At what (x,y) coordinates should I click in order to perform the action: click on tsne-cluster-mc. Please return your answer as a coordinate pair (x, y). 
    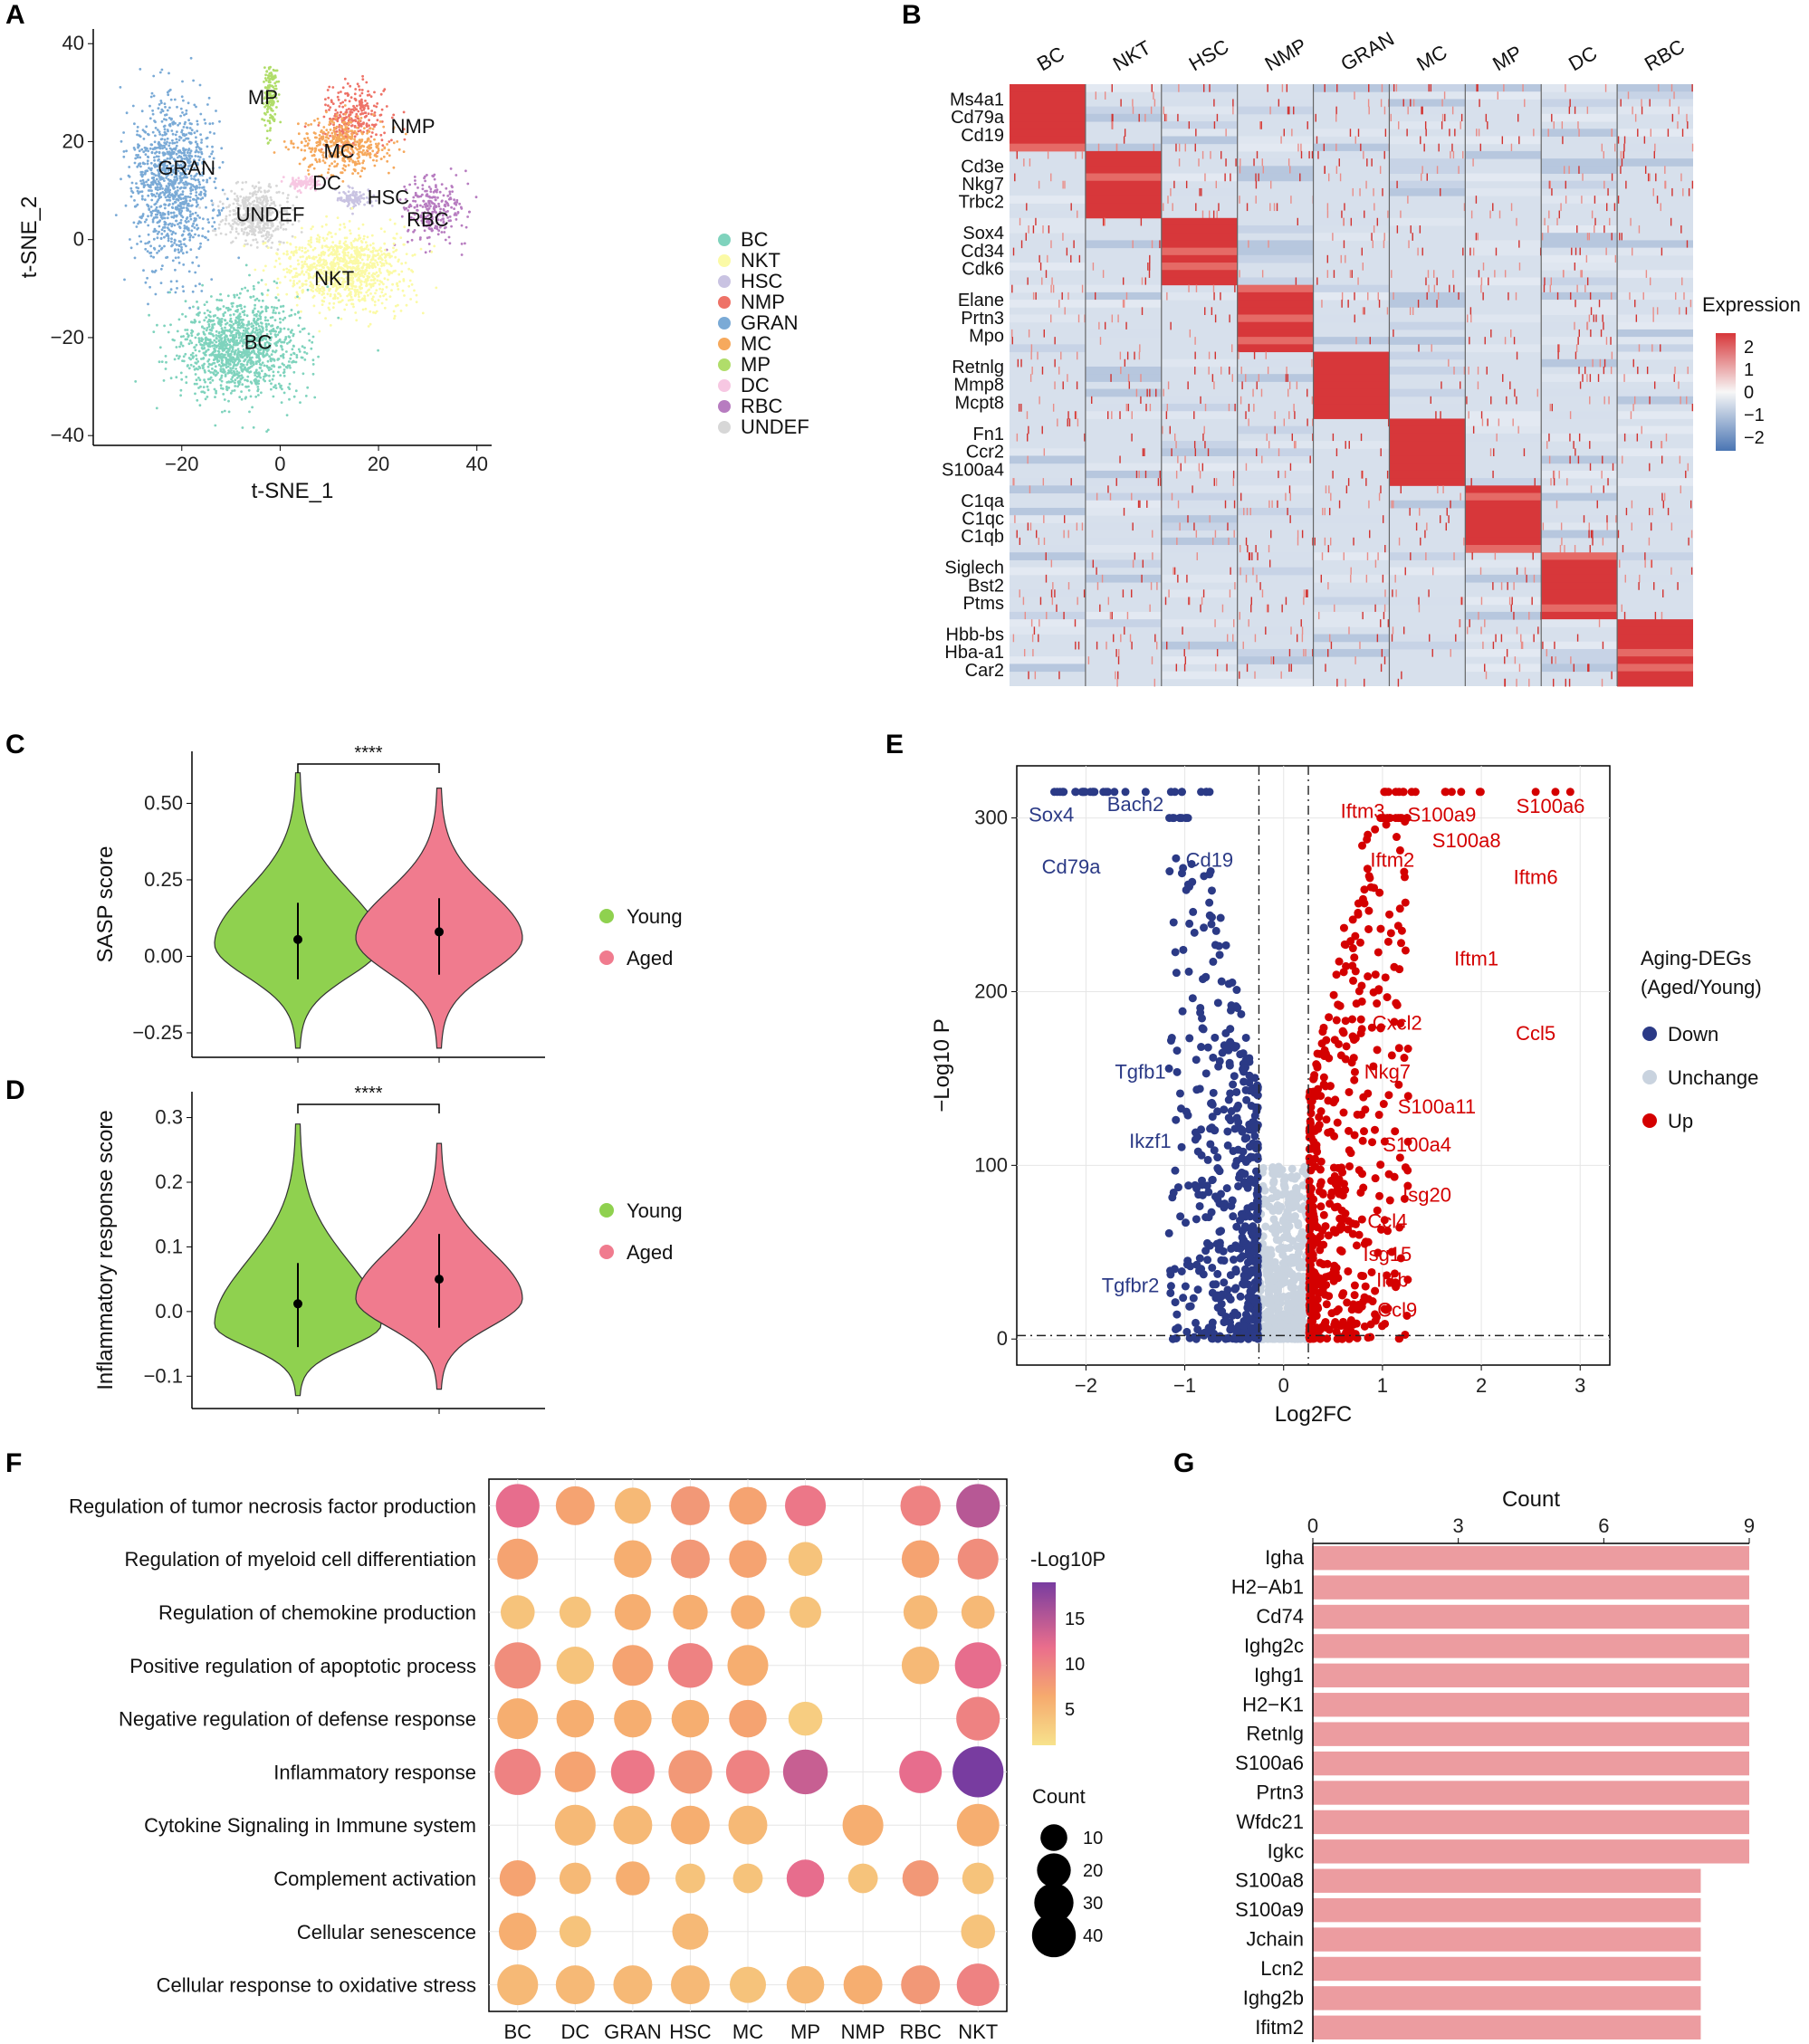
    Looking at the image, I should click on (340, 143).